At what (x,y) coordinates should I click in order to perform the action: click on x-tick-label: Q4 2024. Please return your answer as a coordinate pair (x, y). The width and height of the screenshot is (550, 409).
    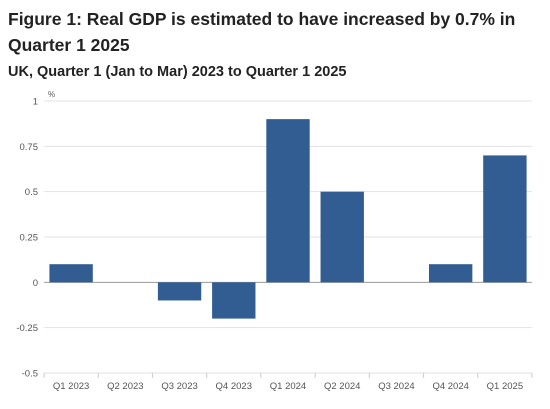
    Looking at the image, I should click on (450, 386).